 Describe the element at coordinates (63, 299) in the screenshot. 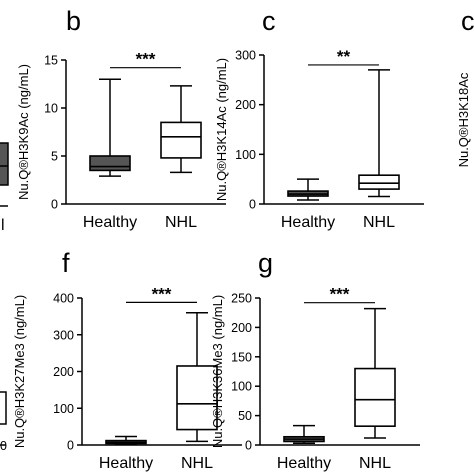

I see `y-tick-label: 400` at that location.